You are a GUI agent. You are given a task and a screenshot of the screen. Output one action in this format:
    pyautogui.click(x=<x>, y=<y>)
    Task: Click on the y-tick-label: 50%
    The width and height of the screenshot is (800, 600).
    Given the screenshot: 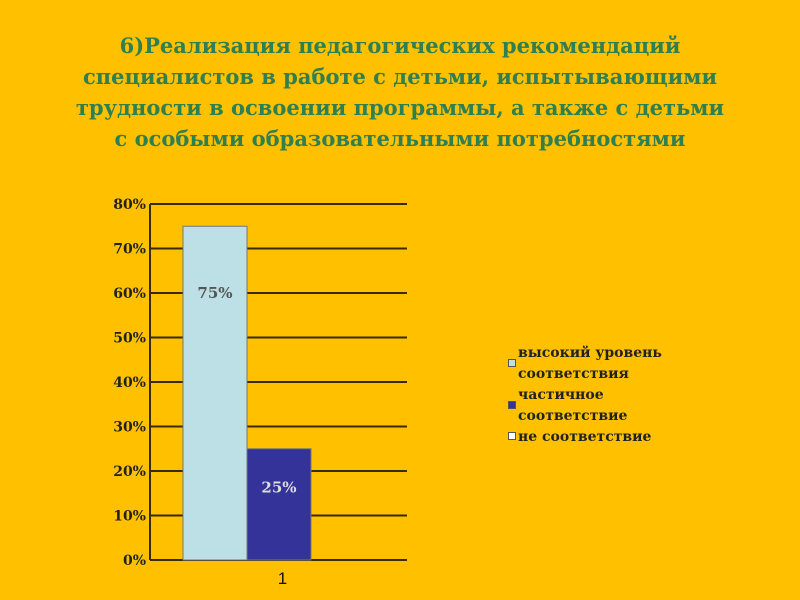 What is the action you would take?
    pyautogui.click(x=129, y=339)
    